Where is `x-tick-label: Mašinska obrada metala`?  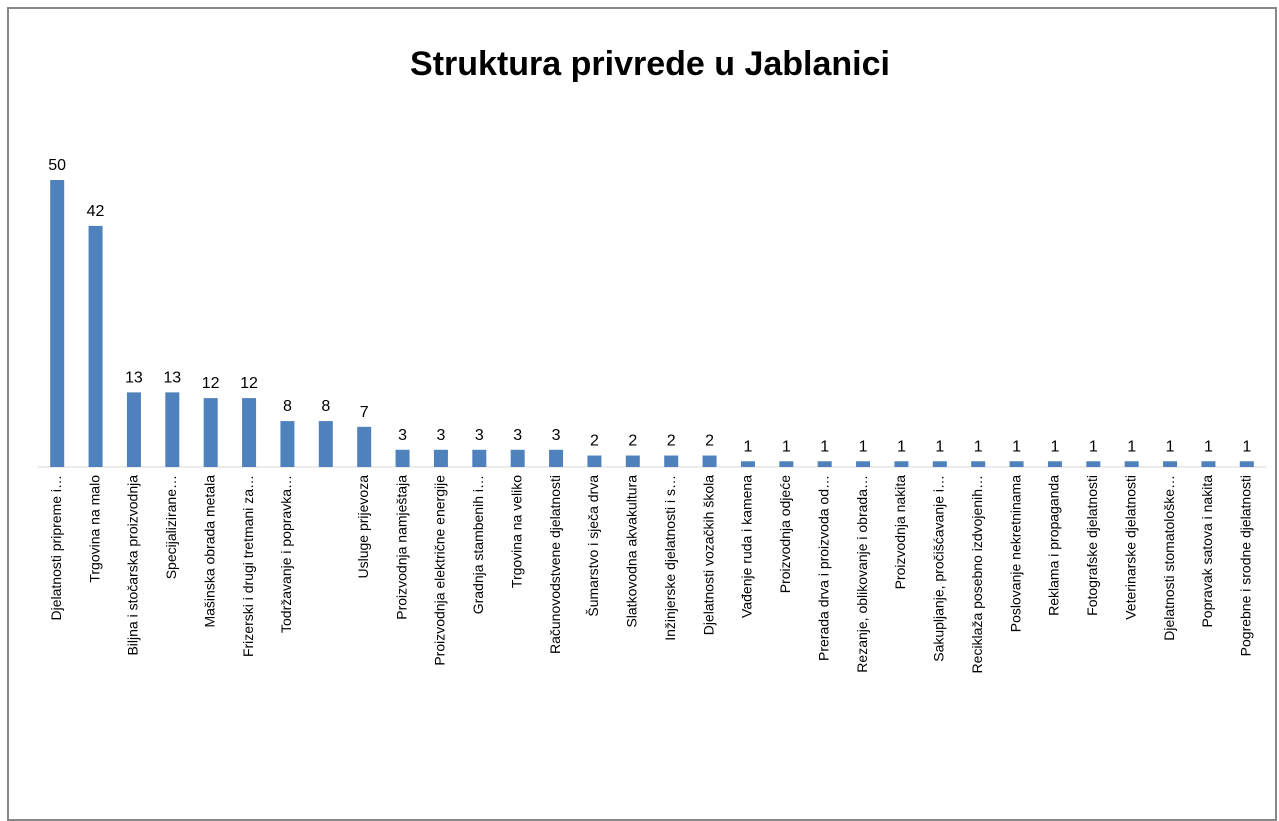 x-tick-label: Mašinska obrada metala is located at coordinates (209, 551).